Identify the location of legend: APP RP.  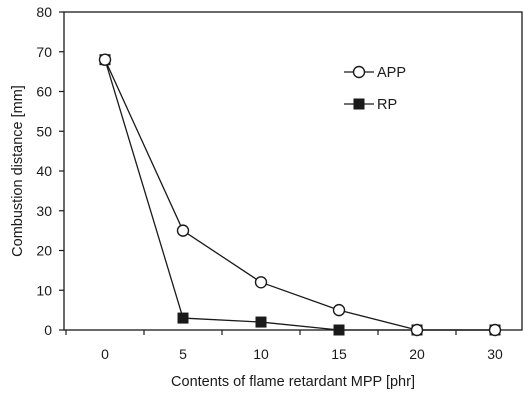
(375, 89).